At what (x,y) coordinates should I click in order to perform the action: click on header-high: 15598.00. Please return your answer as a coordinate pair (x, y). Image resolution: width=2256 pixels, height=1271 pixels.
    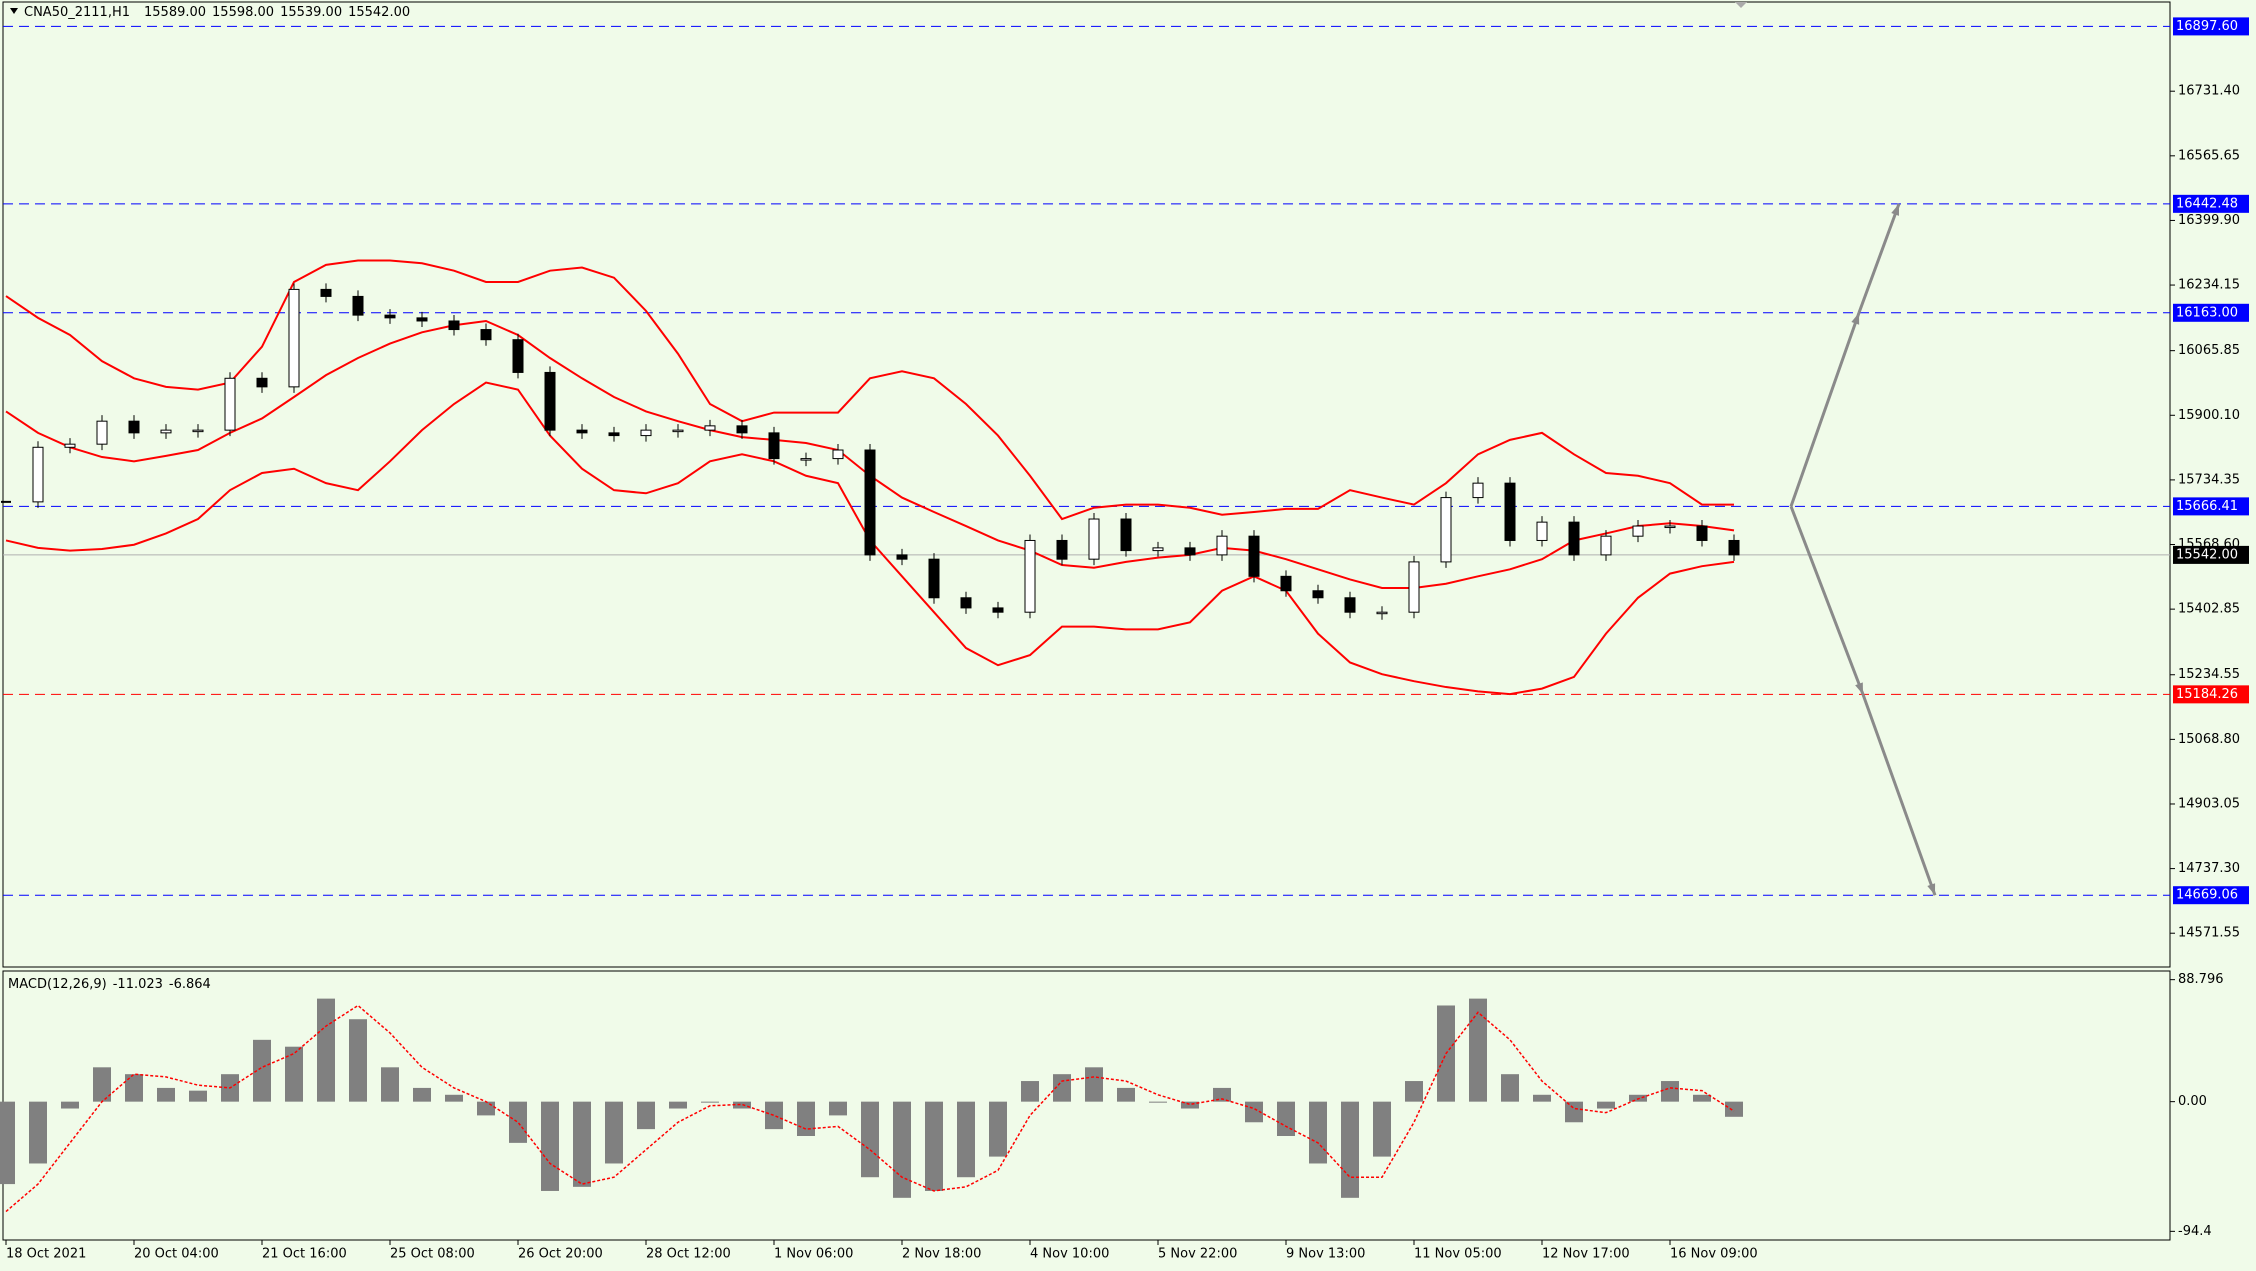
    Looking at the image, I should click on (243, 12).